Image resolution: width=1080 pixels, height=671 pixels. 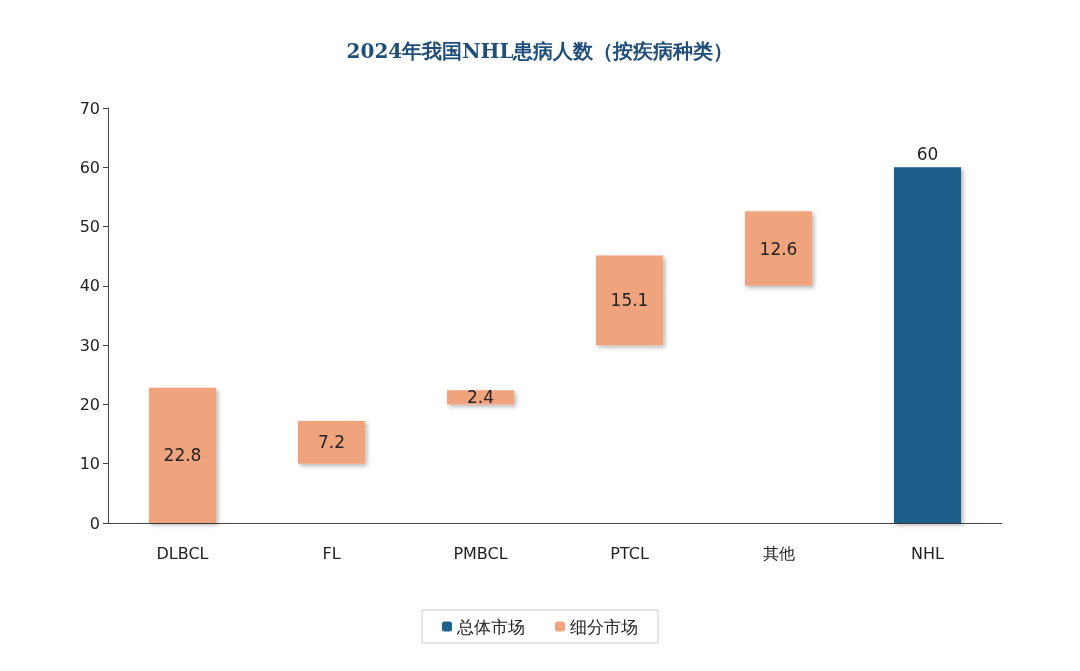 What do you see at coordinates (94, 523) in the screenshot?
I see `y-tick-label: 0` at bounding box center [94, 523].